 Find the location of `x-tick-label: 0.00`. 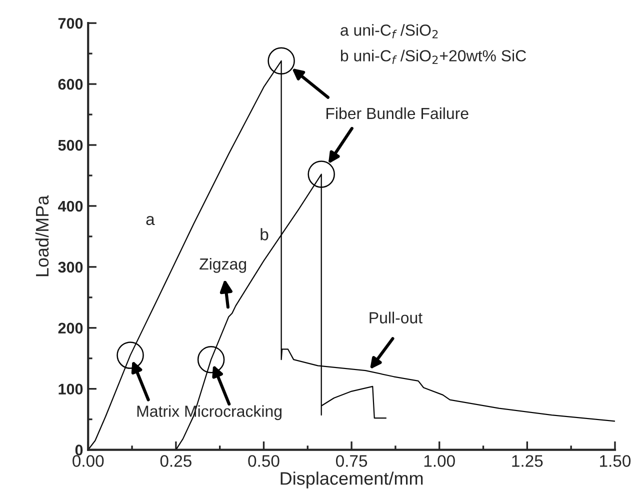

x-tick-label: 0.00 is located at coordinates (88, 461).